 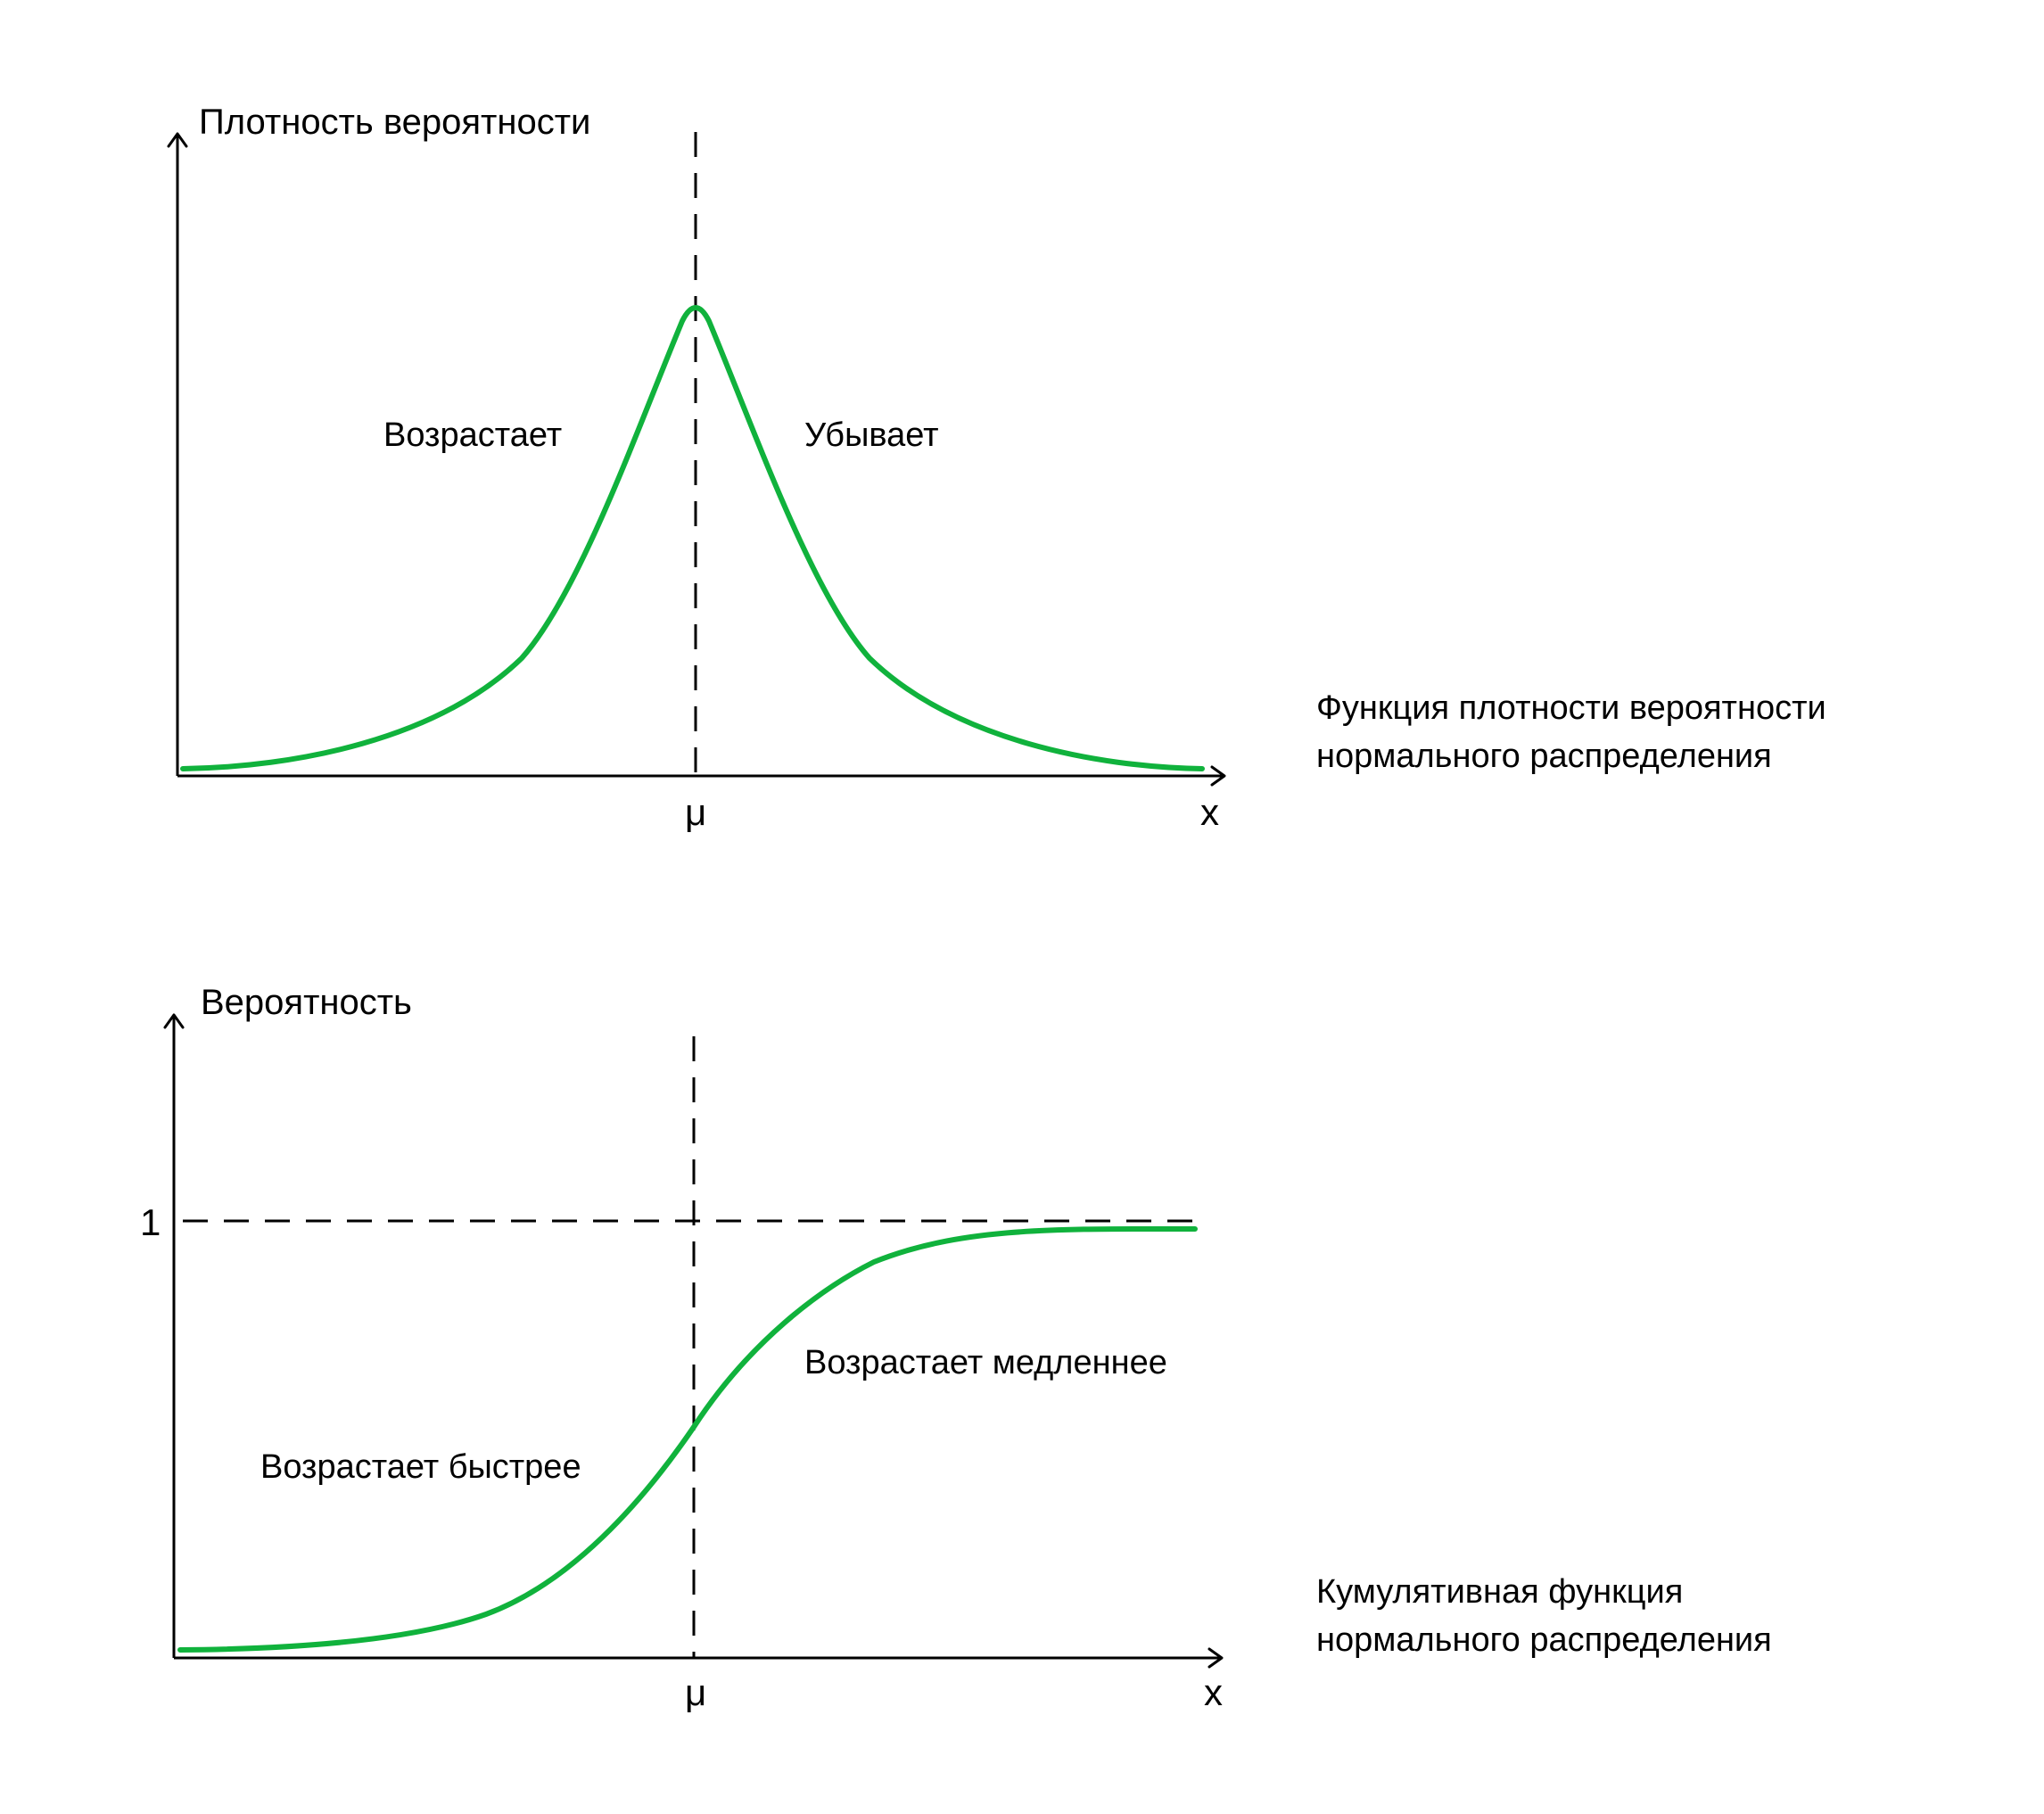 What do you see at coordinates (395, 122) in the screenshot?
I see `pdf-y-axis-title: Плотность вероятности` at bounding box center [395, 122].